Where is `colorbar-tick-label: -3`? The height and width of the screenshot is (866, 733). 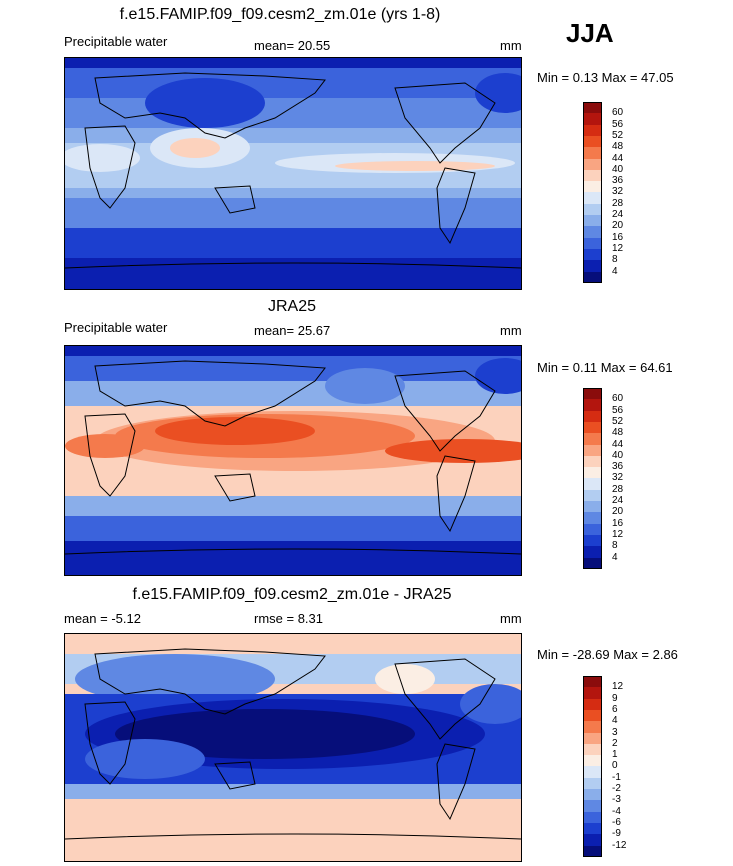 colorbar-tick-label: -3 is located at coordinates (616, 800).